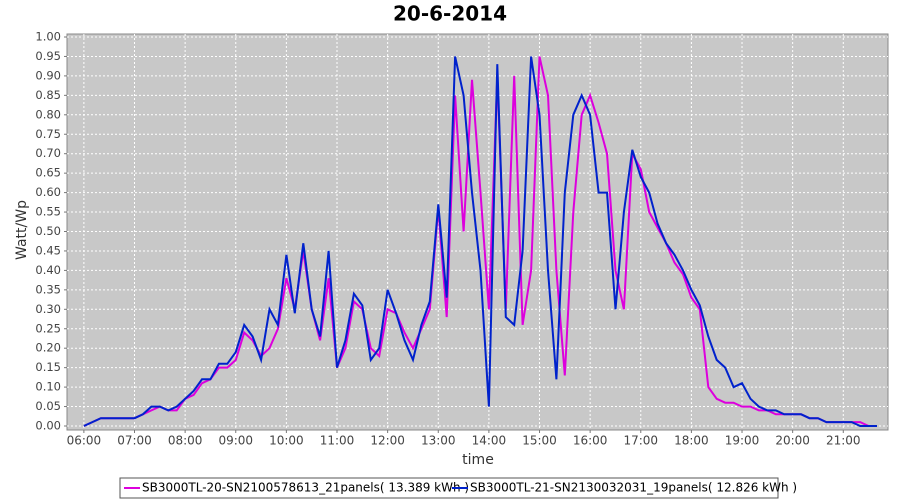 The image size is (900, 500). Describe the element at coordinates (48, 270) in the screenshot. I see `y-tick-label: 0.40` at that location.